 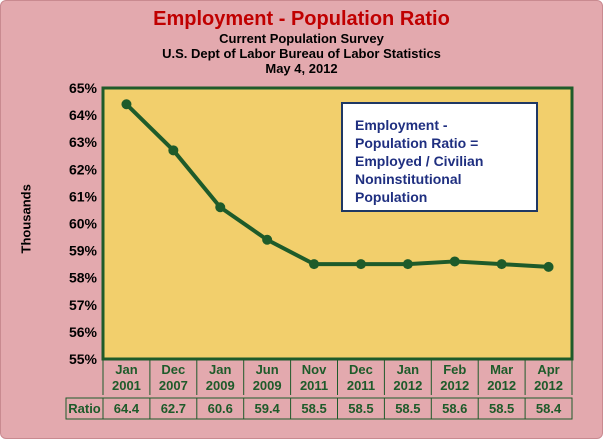 I want to click on y-tick-label: 61%, so click(x=83, y=196).